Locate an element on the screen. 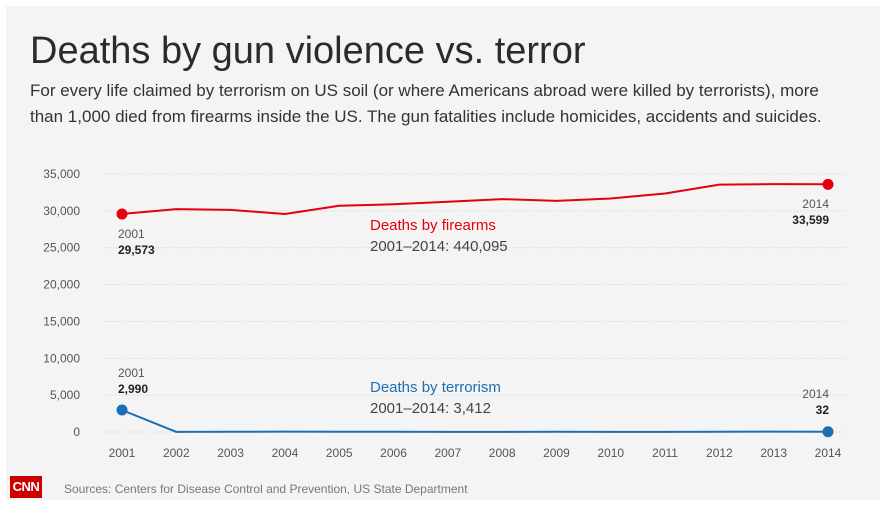 This screenshot has height=506, width=885. x-tick-label: 2011 is located at coordinates (665, 453).